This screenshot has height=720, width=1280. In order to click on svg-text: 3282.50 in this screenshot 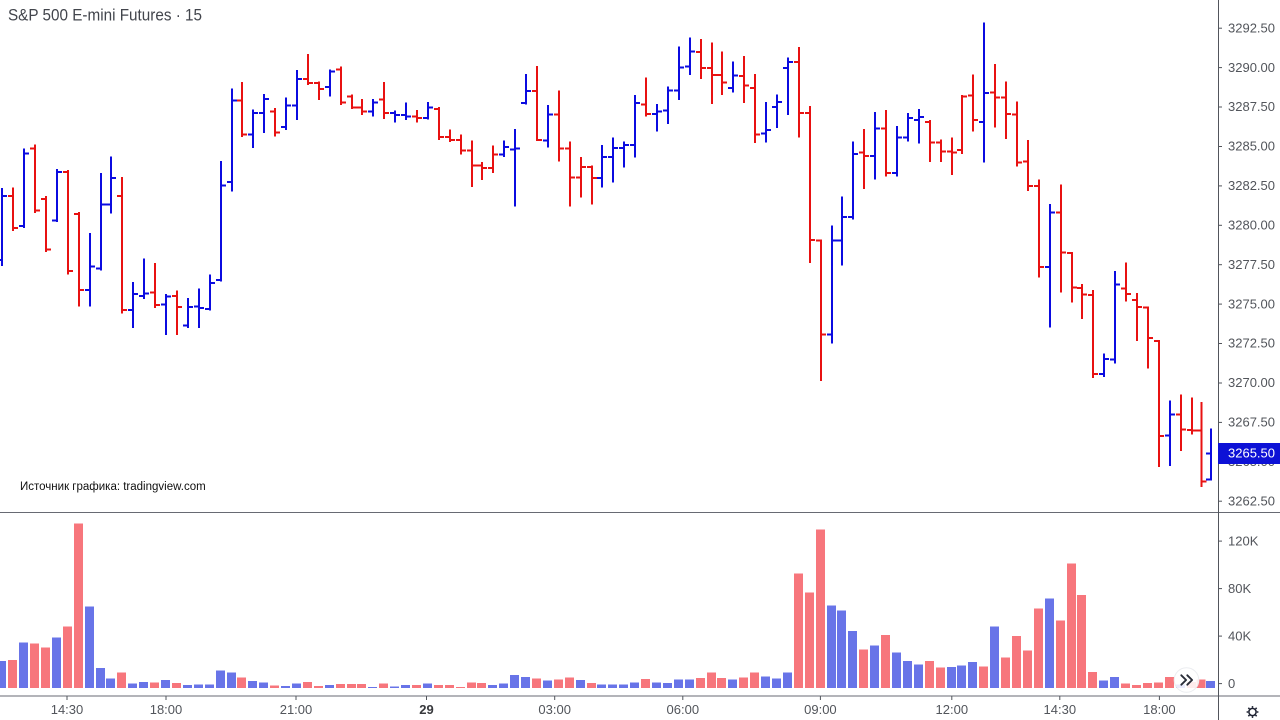, I will do `click(1251, 185)`.